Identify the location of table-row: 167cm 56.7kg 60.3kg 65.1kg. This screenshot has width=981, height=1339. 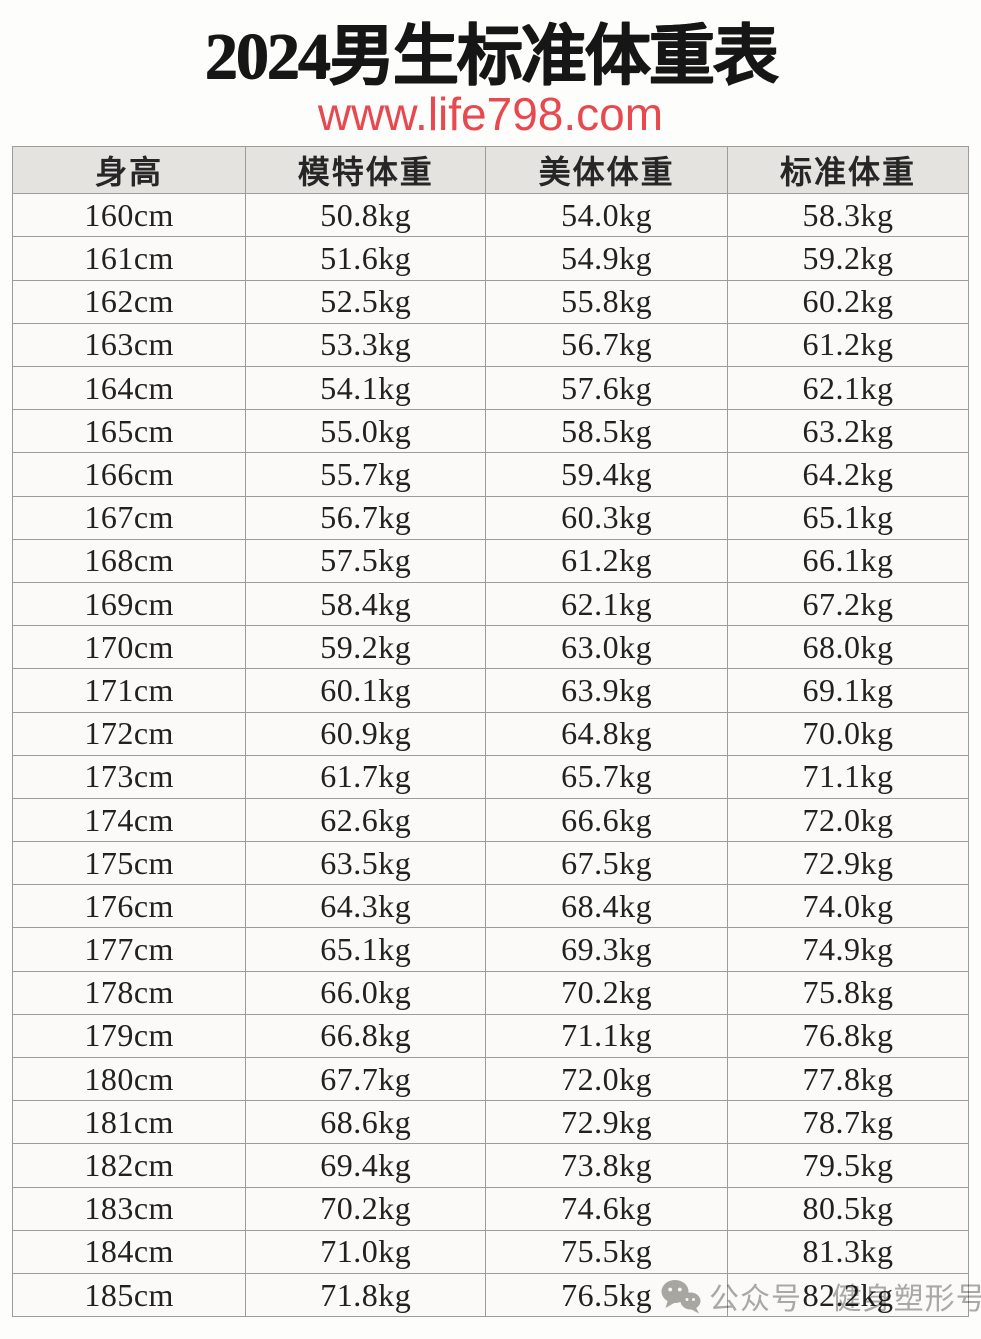
(490, 517).